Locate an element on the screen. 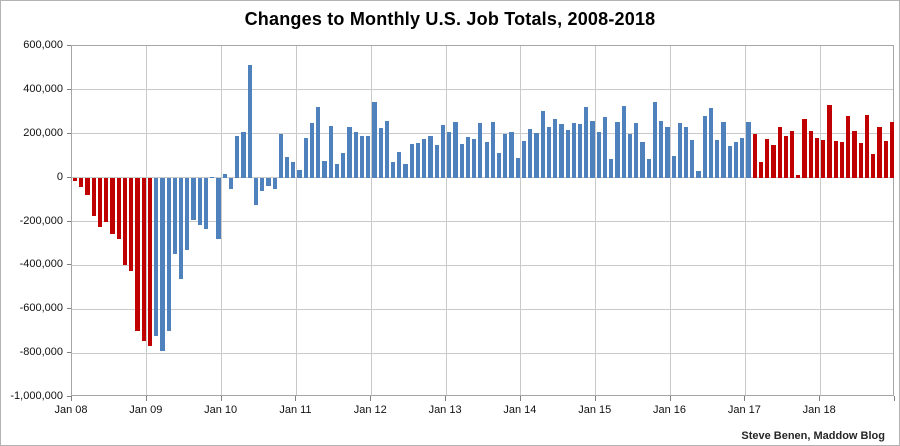  x-axis-tick-label: Jan 09 is located at coordinates (146, 410).